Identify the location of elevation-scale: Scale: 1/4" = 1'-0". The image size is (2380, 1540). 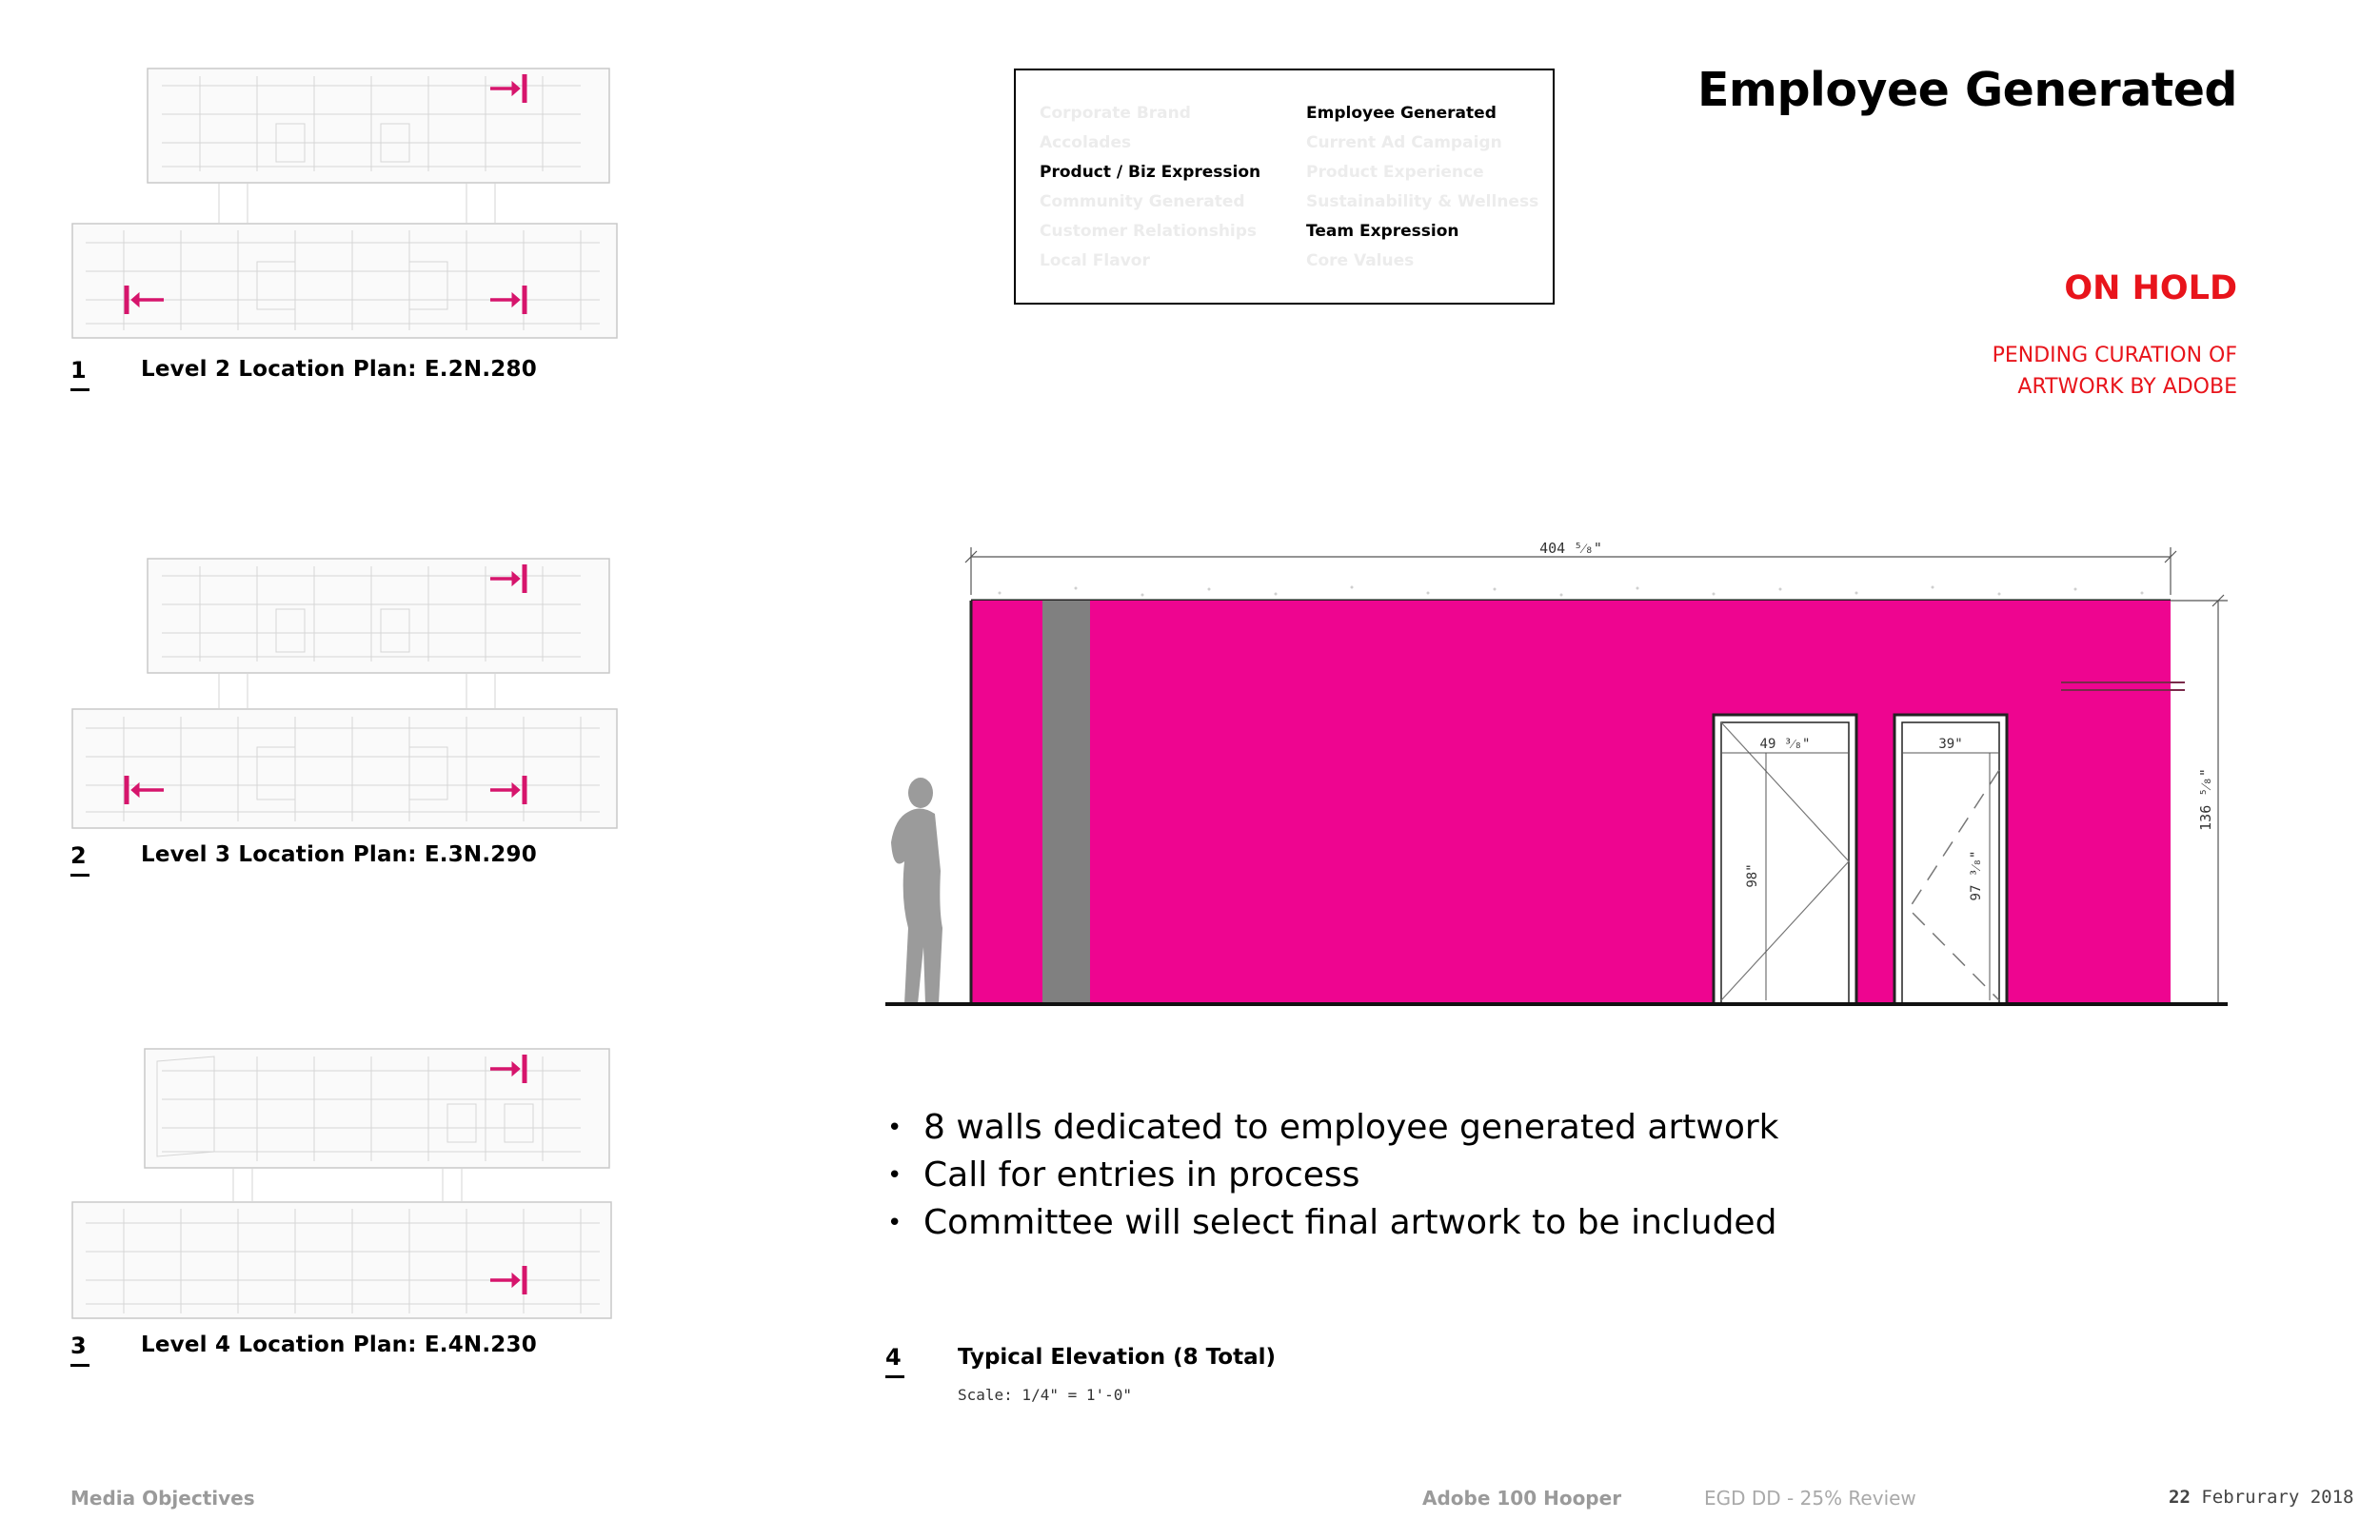
(1045, 1395).